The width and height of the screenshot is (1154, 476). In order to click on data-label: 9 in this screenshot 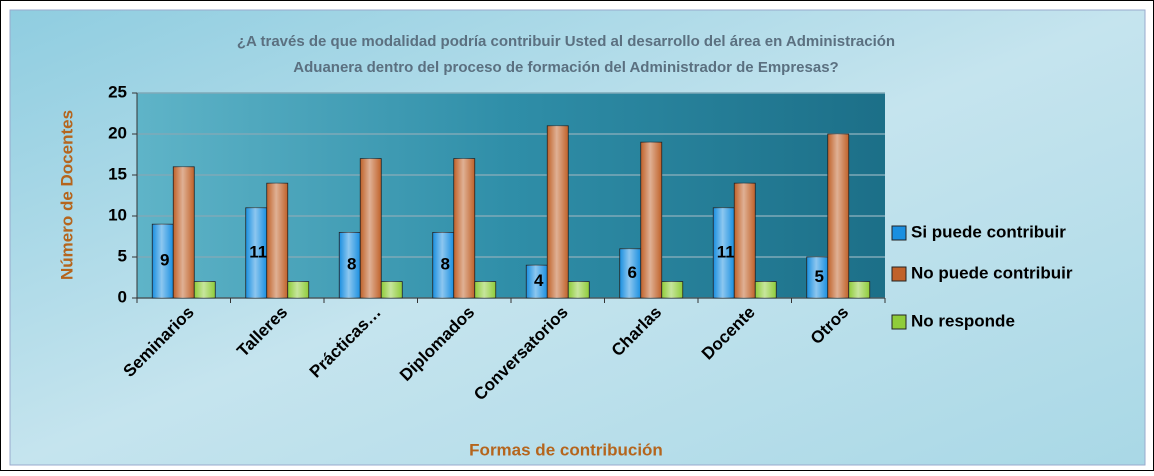, I will do `click(164, 260)`.